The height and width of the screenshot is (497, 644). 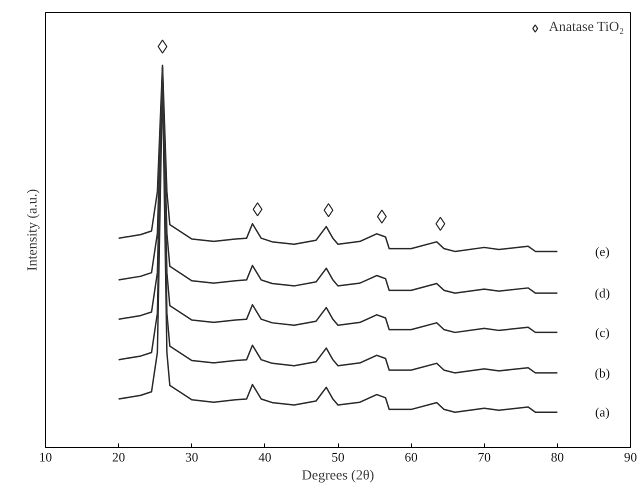 I want to click on x-tick-label: 30, so click(x=191, y=457).